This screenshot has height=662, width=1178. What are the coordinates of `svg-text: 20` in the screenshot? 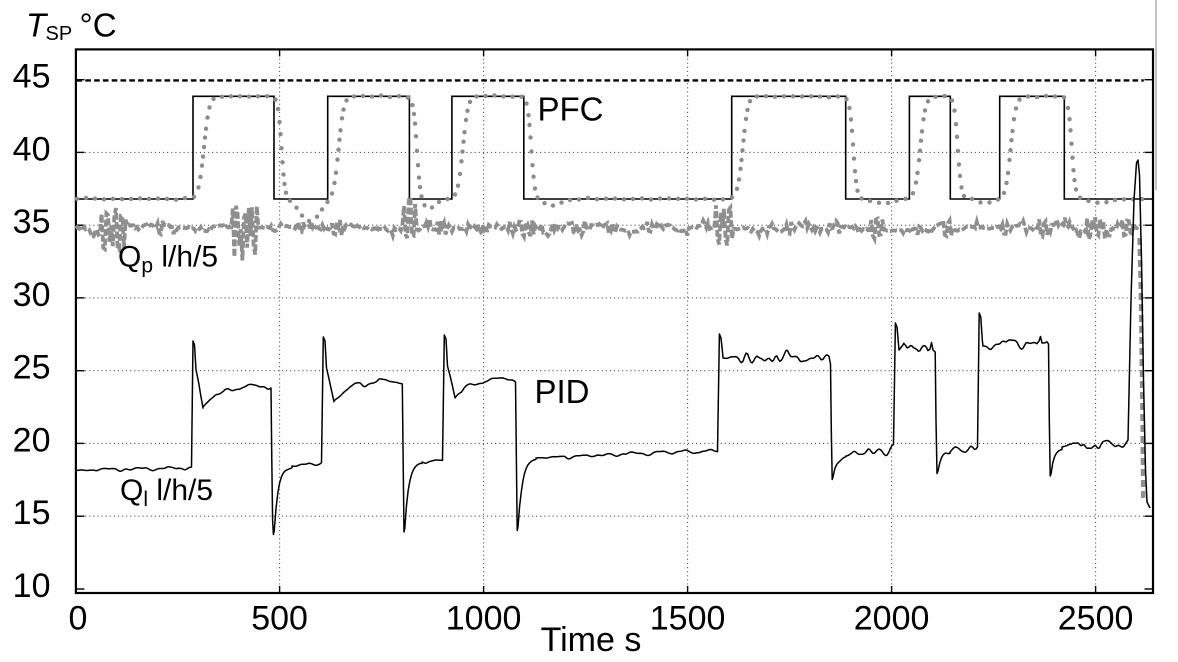 It's located at (32, 440).